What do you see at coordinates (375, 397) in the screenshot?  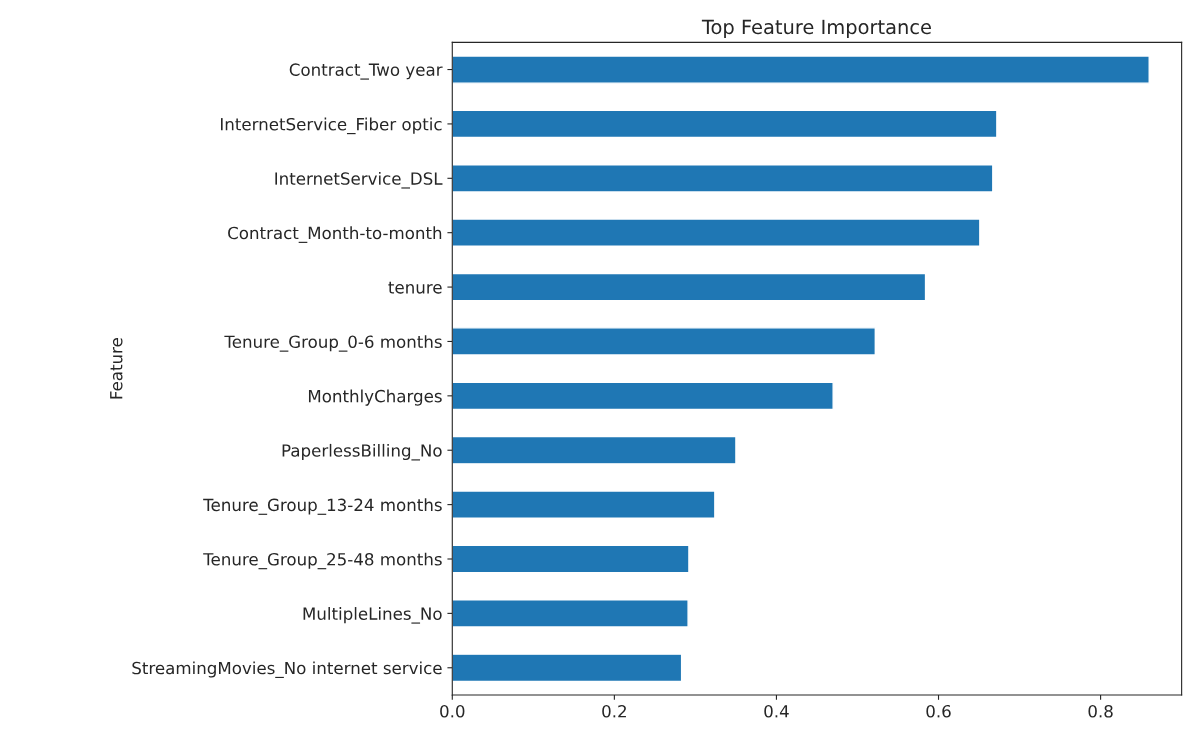 I see `y-tick-label: MonthlyCharges` at bounding box center [375, 397].